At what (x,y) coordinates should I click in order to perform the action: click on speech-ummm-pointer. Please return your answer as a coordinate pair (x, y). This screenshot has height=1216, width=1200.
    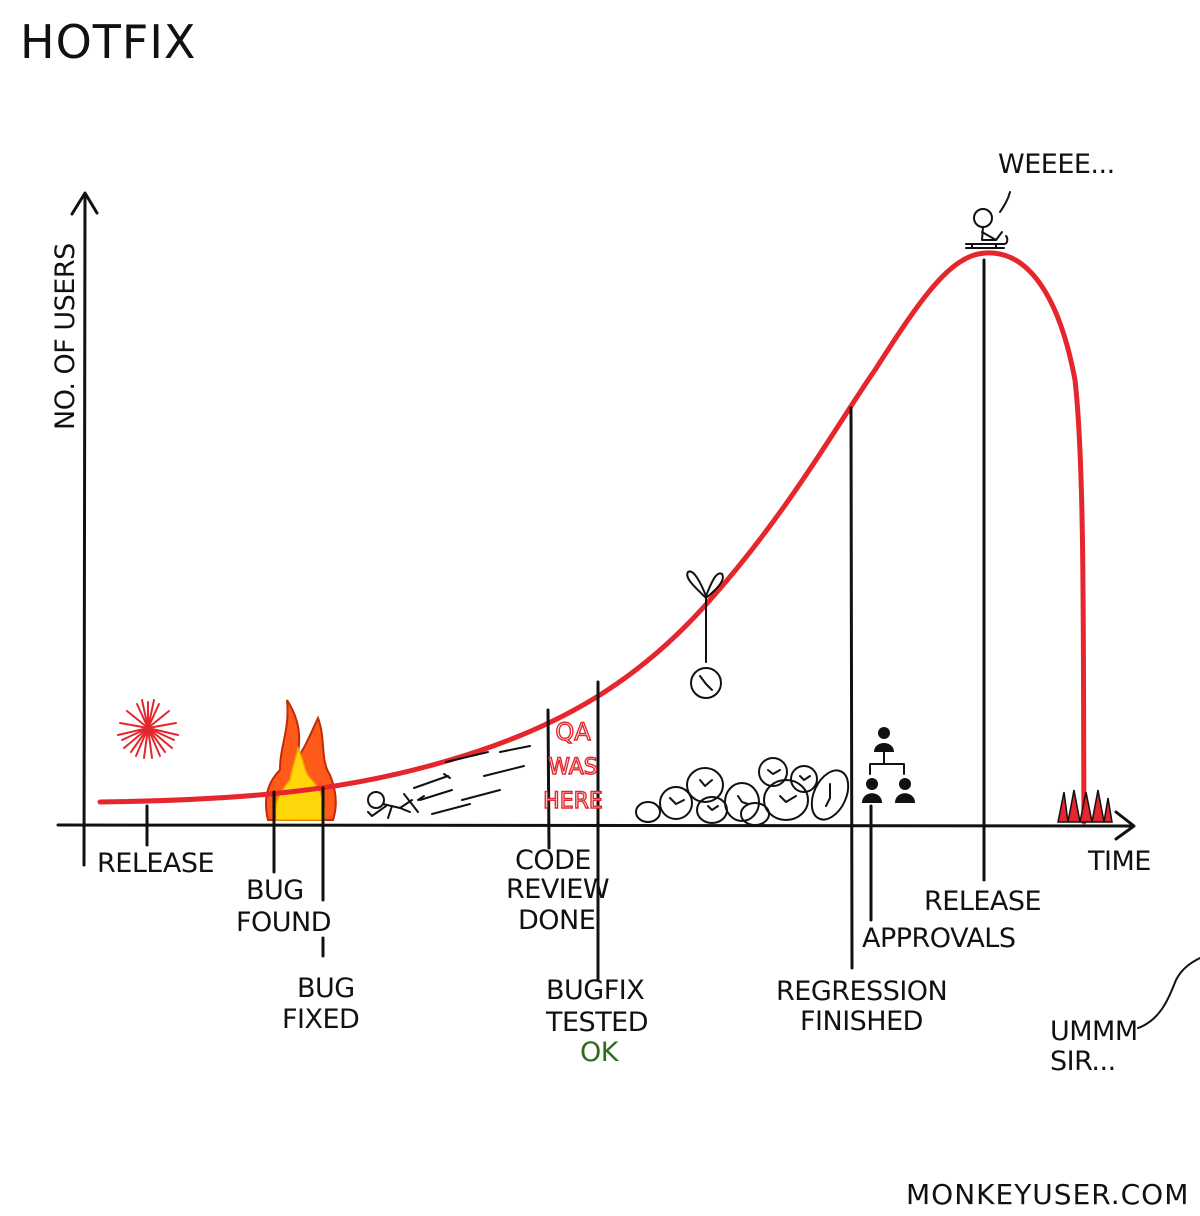
    Looking at the image, I should click on (1168, 993).